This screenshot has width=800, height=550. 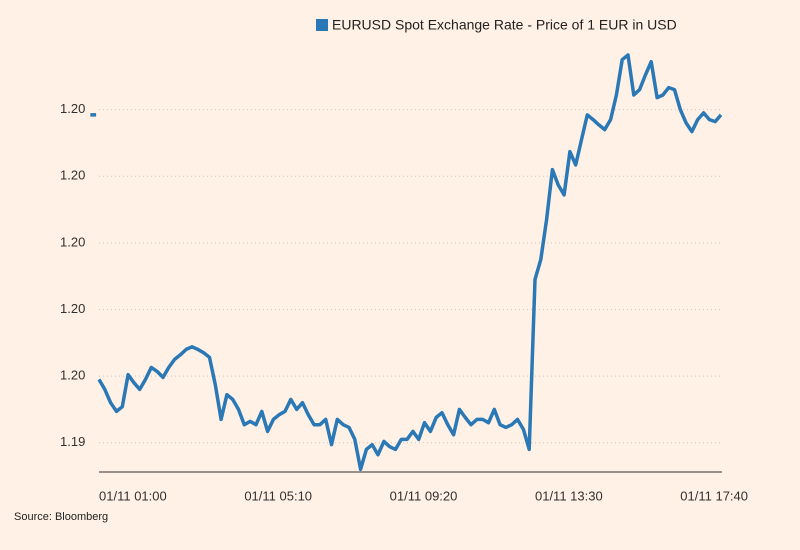 I want to click on source-note: Source: Bloomberg, so click(x=61, y=517).